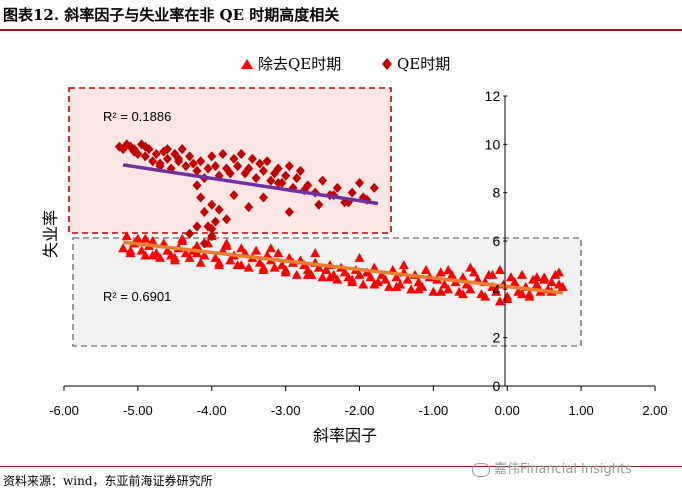 The image size is (682, 497). I want to click on x-tick-label: 1.00, so click(580, 410).